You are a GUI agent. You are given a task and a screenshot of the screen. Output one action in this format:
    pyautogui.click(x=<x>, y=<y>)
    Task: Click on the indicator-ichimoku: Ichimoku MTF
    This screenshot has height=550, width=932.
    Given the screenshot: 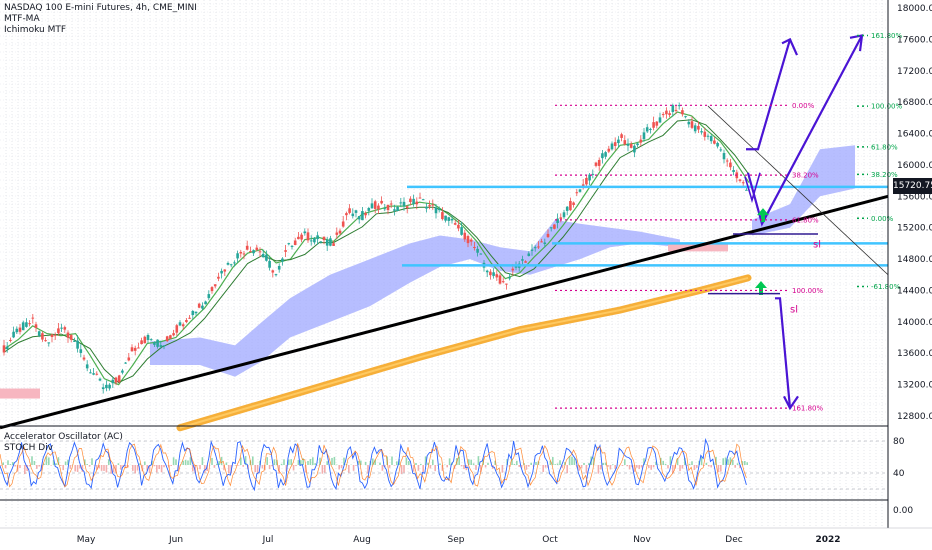 What is the action you would take?
    pyautogui.click(x=35, y=30)
    